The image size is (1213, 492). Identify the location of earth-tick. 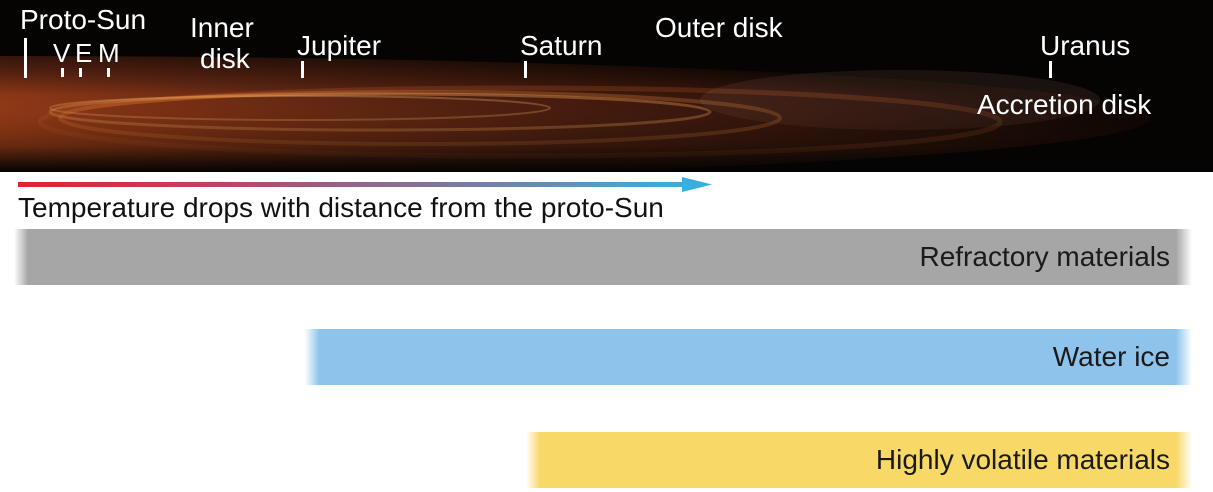
(80, 72).